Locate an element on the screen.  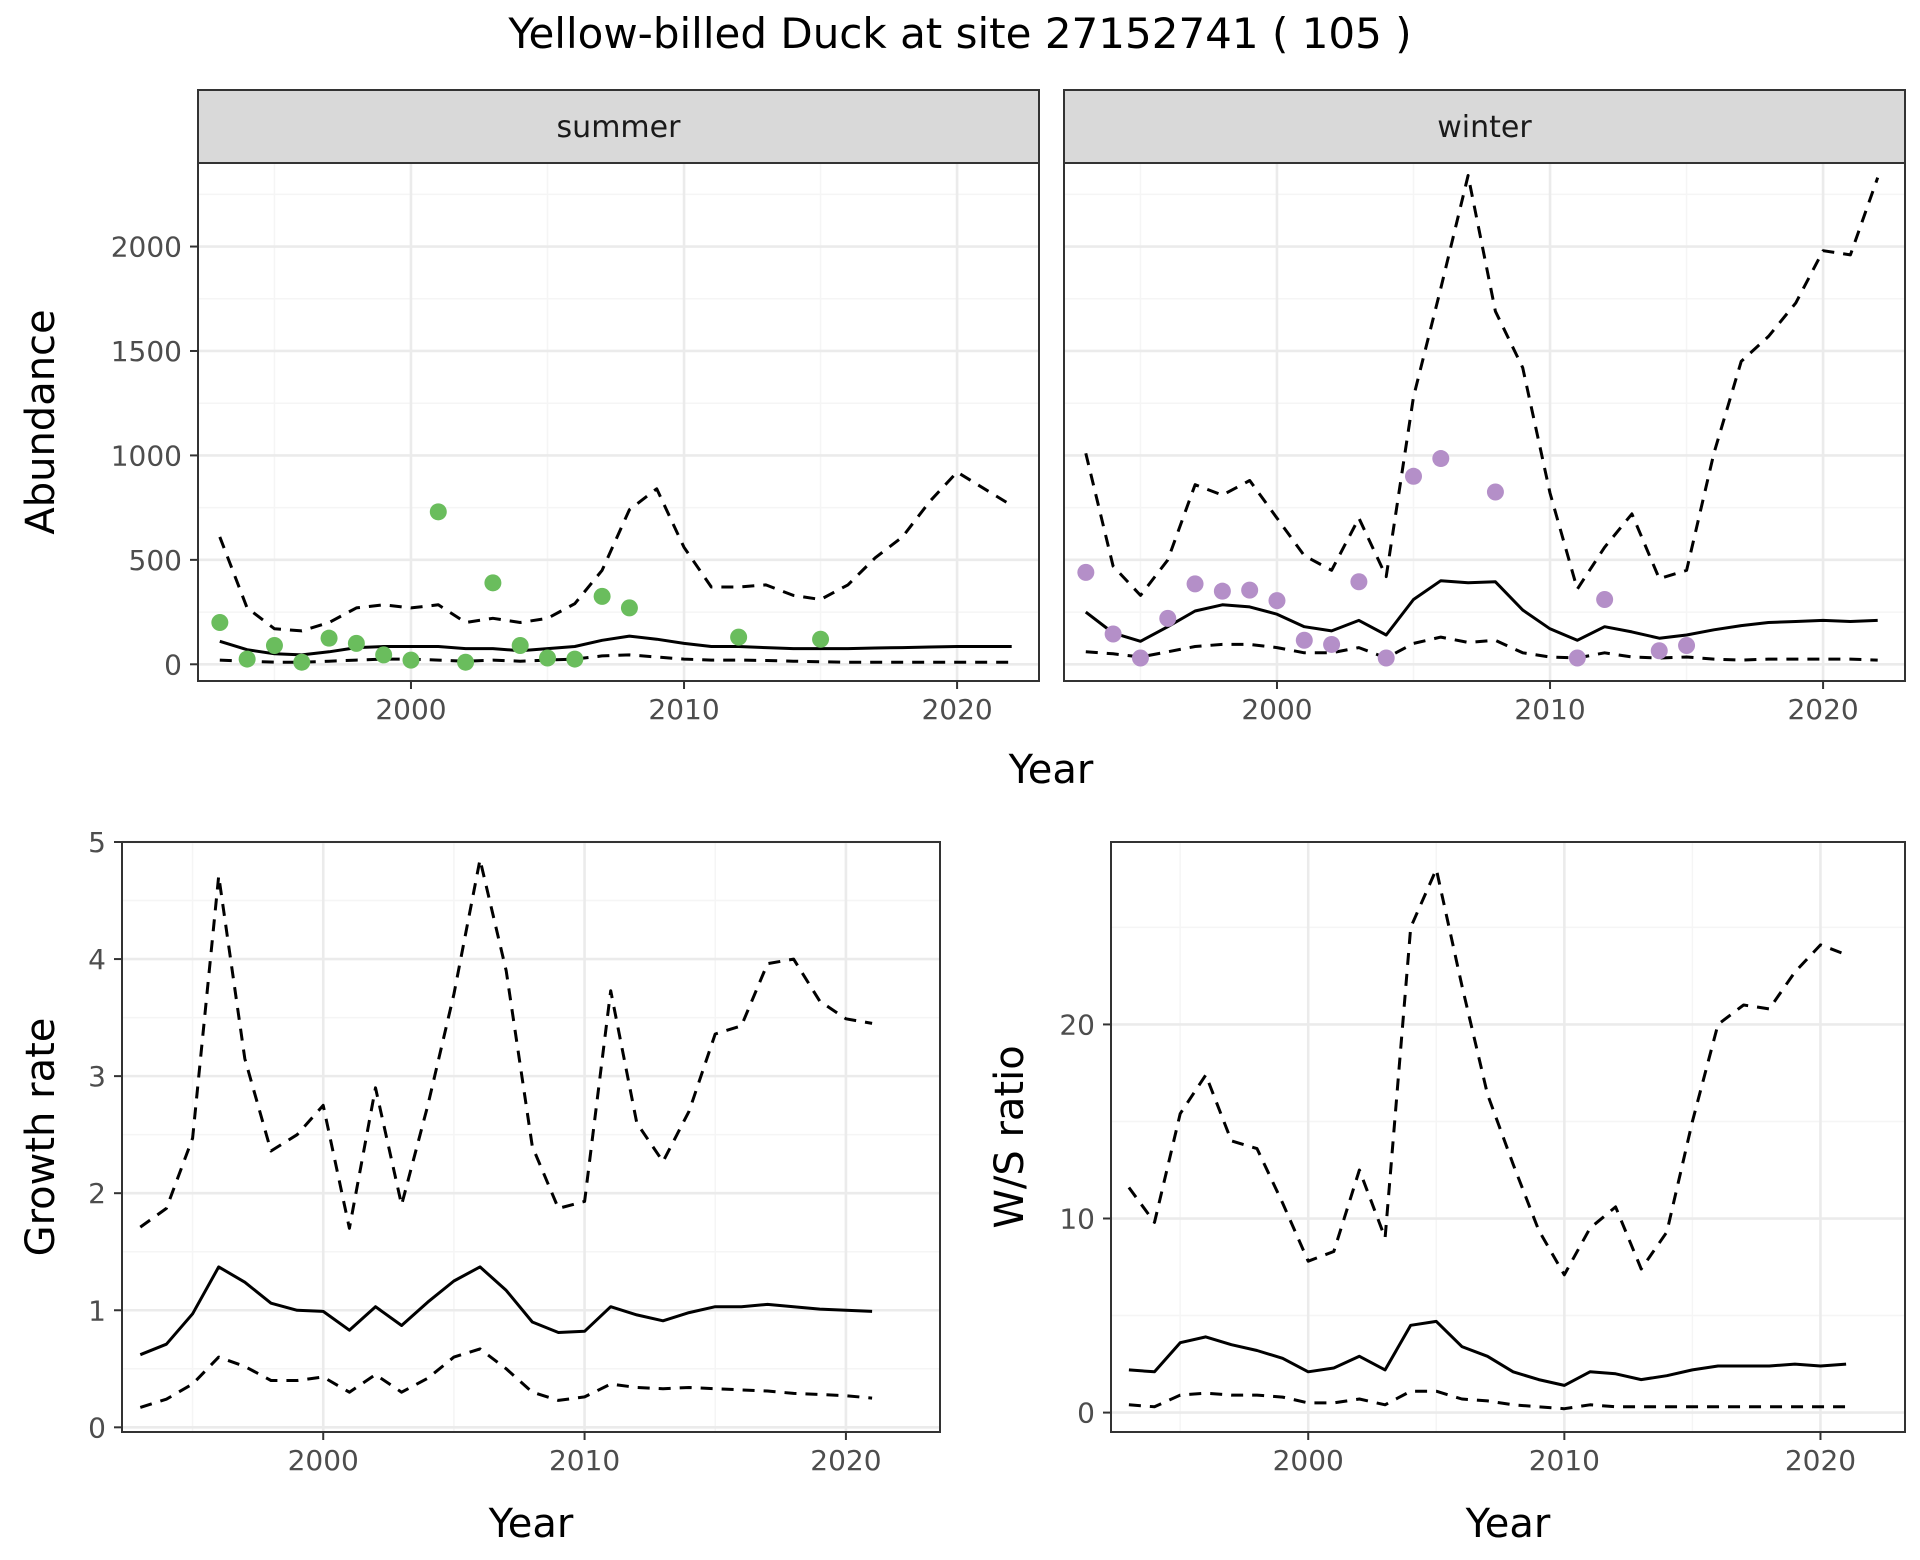
y-tick-label: 5 is located at coordinates (97, 842).